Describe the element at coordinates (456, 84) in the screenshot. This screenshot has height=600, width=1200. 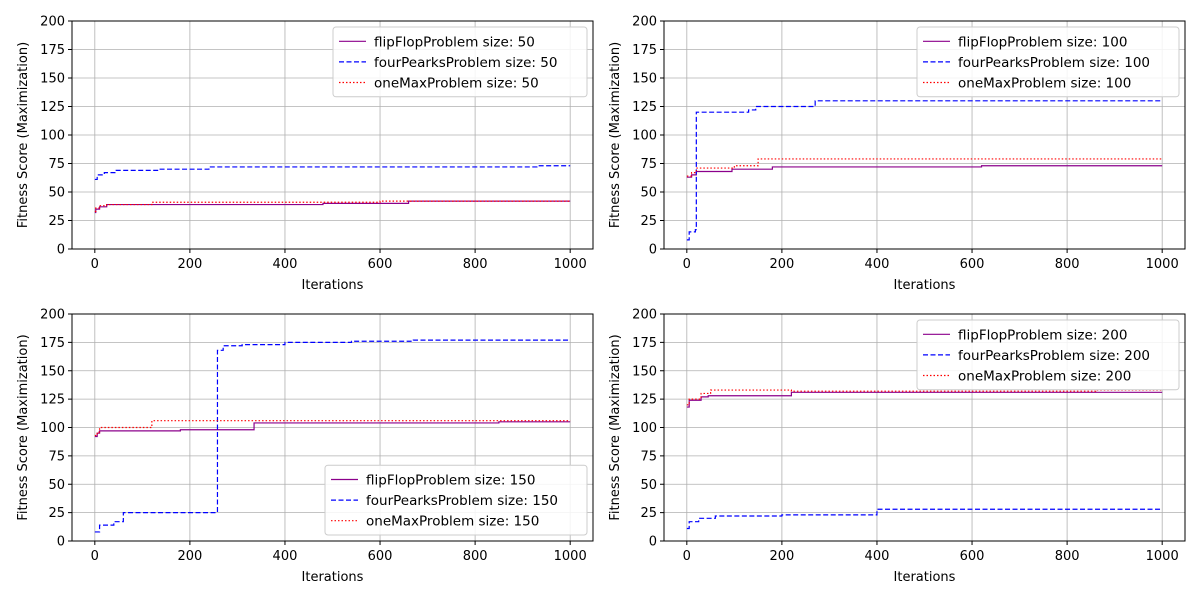
I see `legend-label: oneMaxProblem size: 50` at that location.